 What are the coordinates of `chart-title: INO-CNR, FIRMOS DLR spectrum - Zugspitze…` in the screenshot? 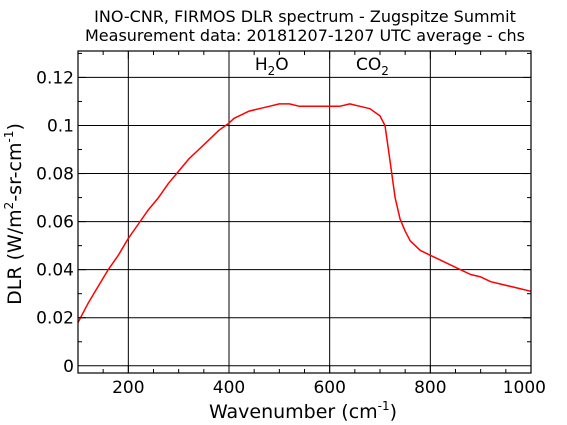 It's located at (305, 16).